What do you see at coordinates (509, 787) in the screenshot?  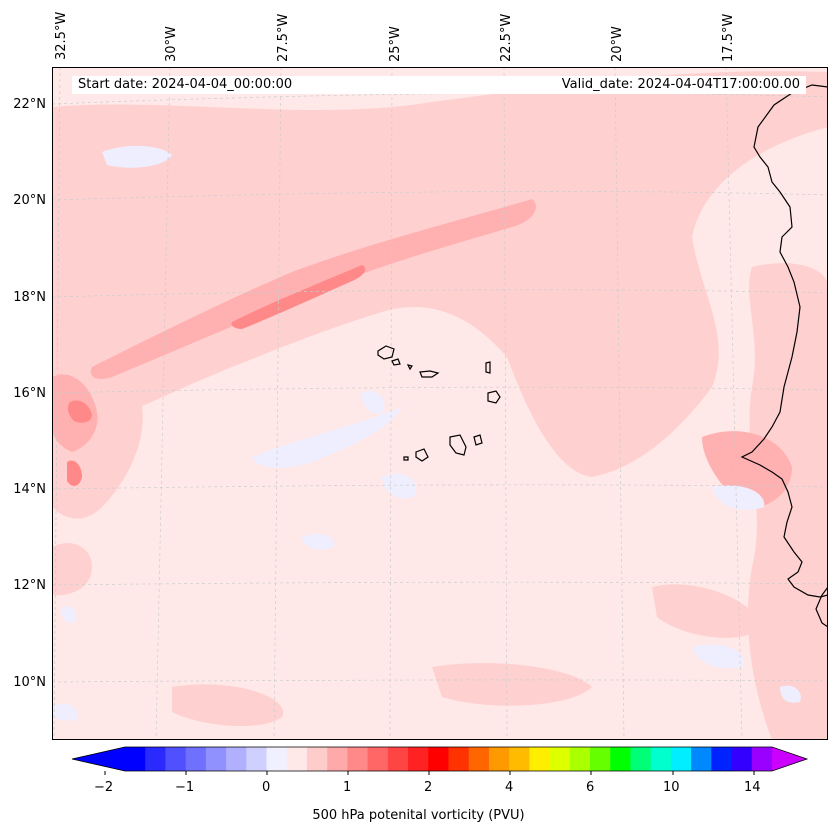 I see `colorbar-tick-label: 4` at bounding box center [509, 787].